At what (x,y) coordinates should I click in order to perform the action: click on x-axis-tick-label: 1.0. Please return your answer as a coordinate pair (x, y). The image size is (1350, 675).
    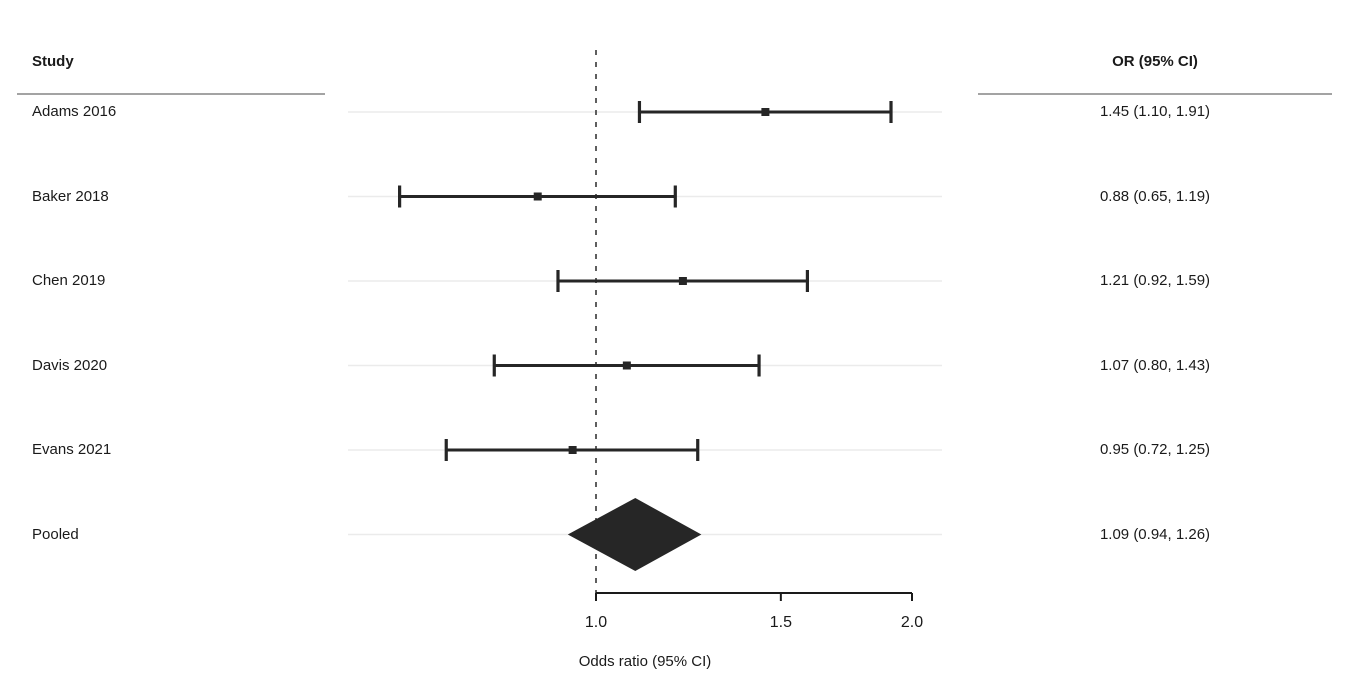
    Looking at the image, I should click on (596, 622).